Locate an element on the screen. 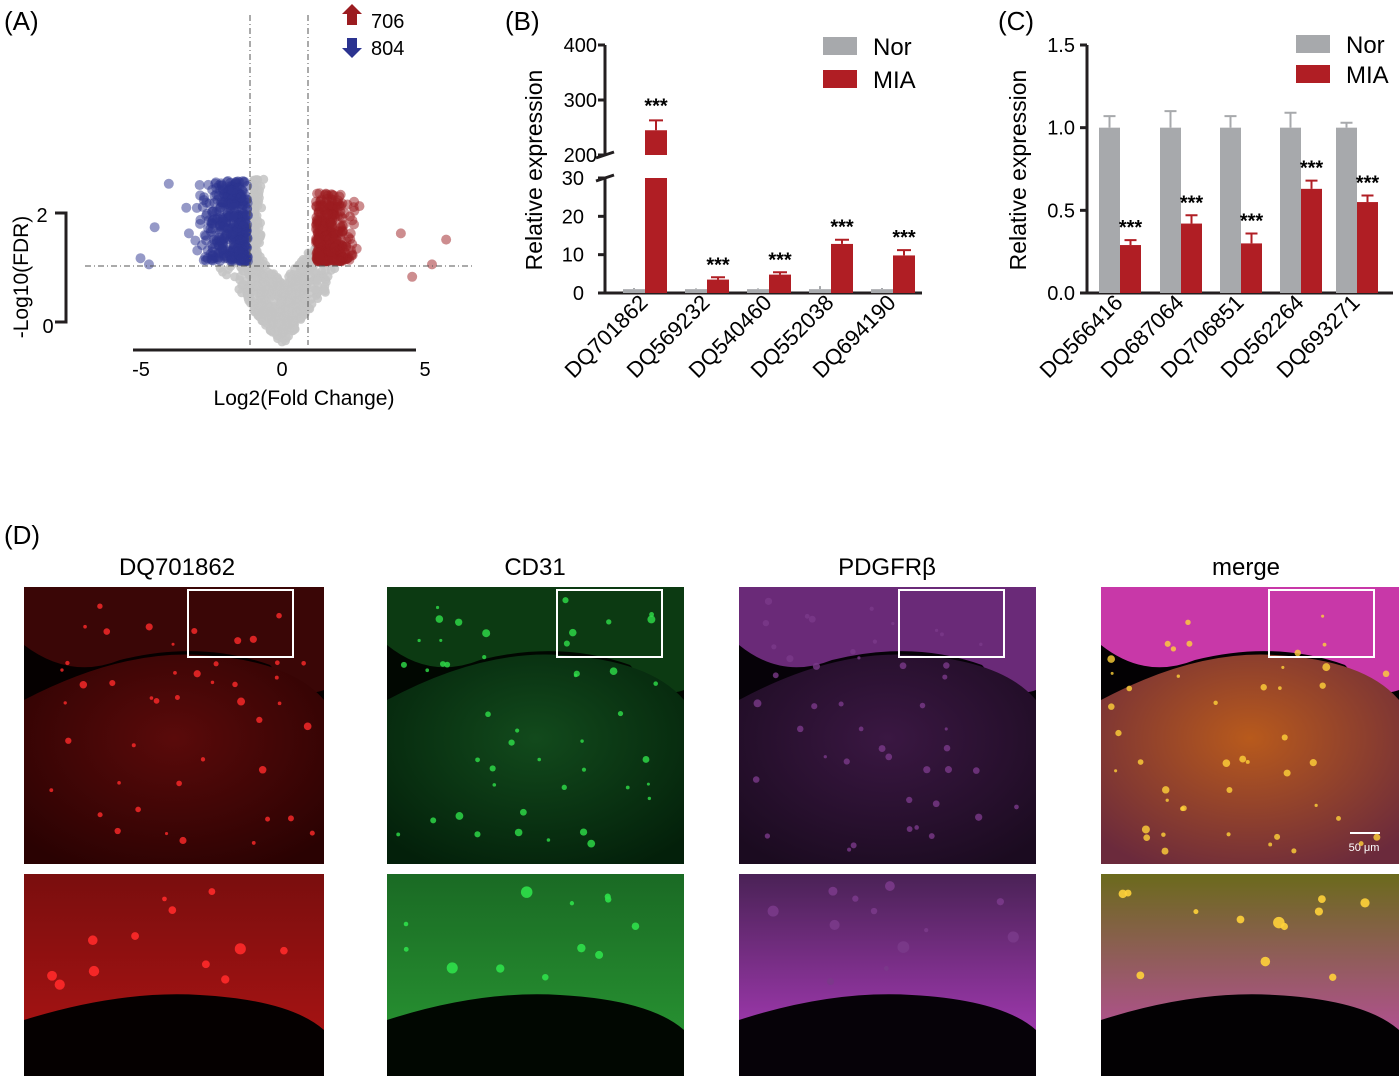  zoom-box is located at coordinates (240, 623).